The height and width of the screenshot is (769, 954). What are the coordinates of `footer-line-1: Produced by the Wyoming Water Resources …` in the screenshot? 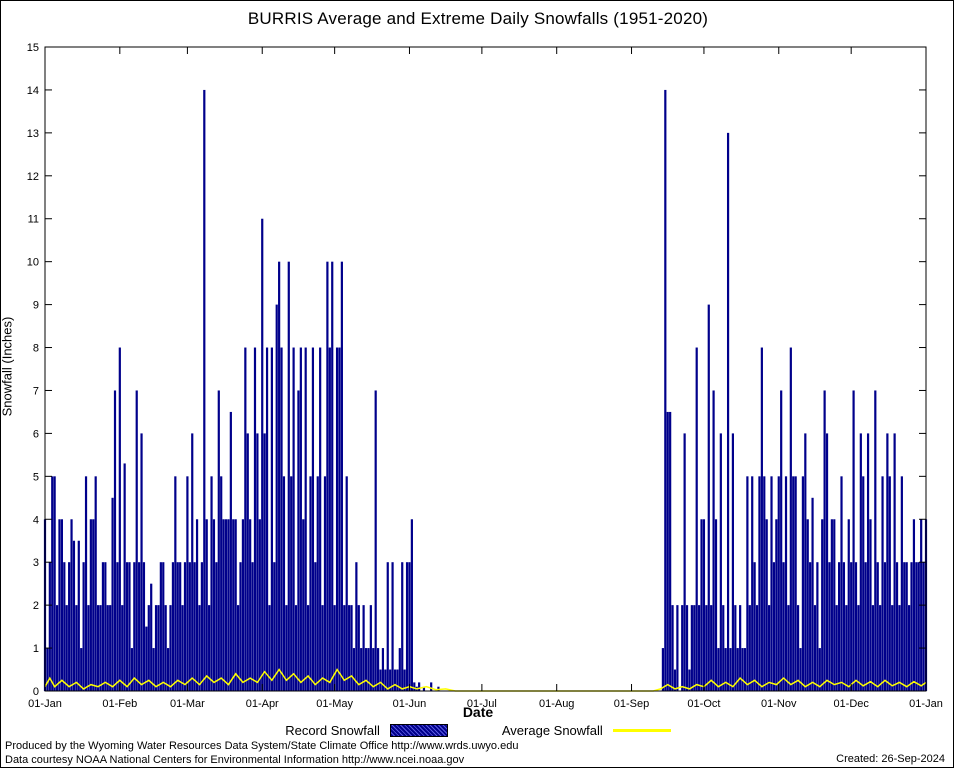 It's located at (262, 746).